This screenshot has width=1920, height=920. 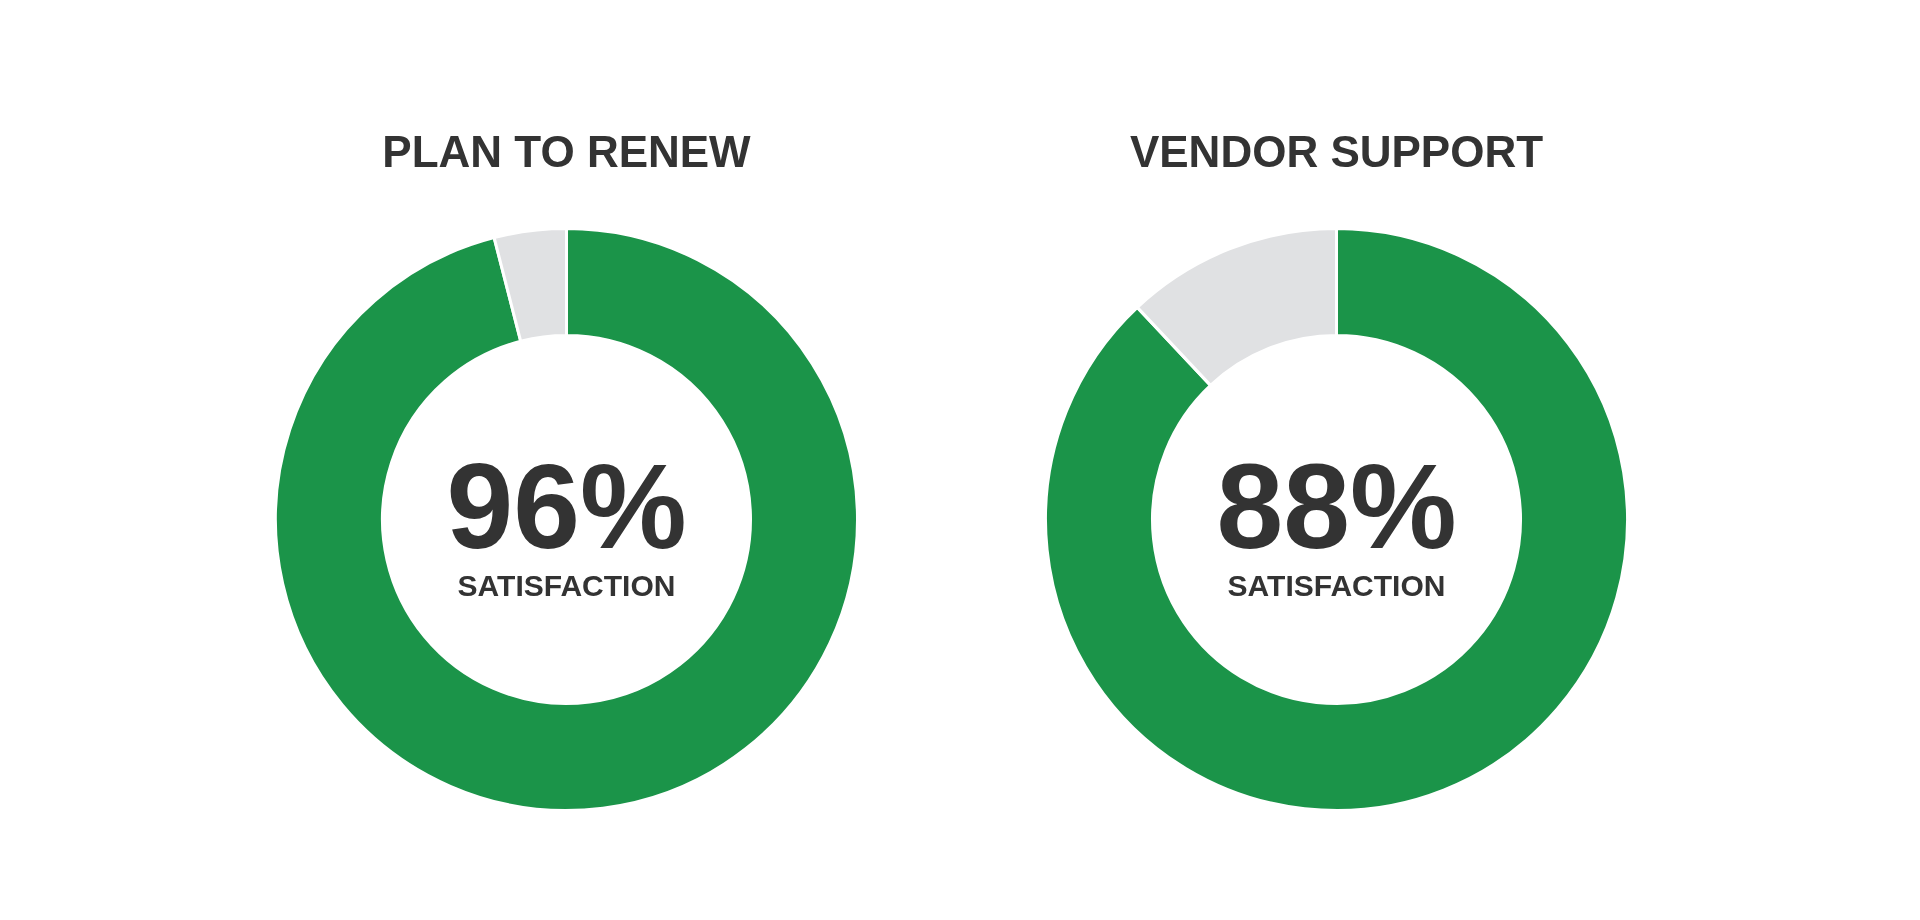 I want to click on chart-title: PLAN TO RENEW, so click(x=567, y=151).